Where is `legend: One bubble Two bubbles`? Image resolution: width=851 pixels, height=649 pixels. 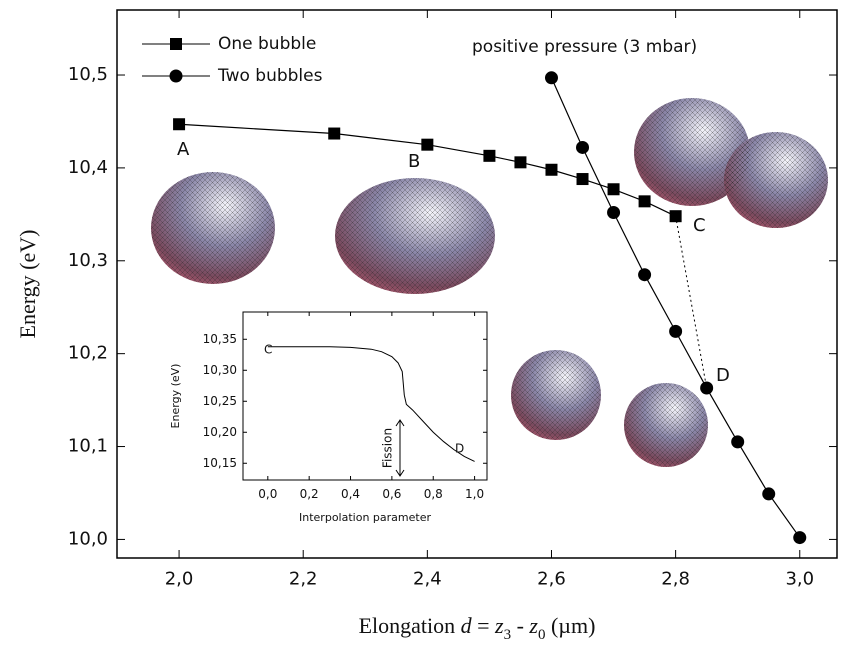
legend: One bubble Two bubbles is located at coordinates (232, 60).